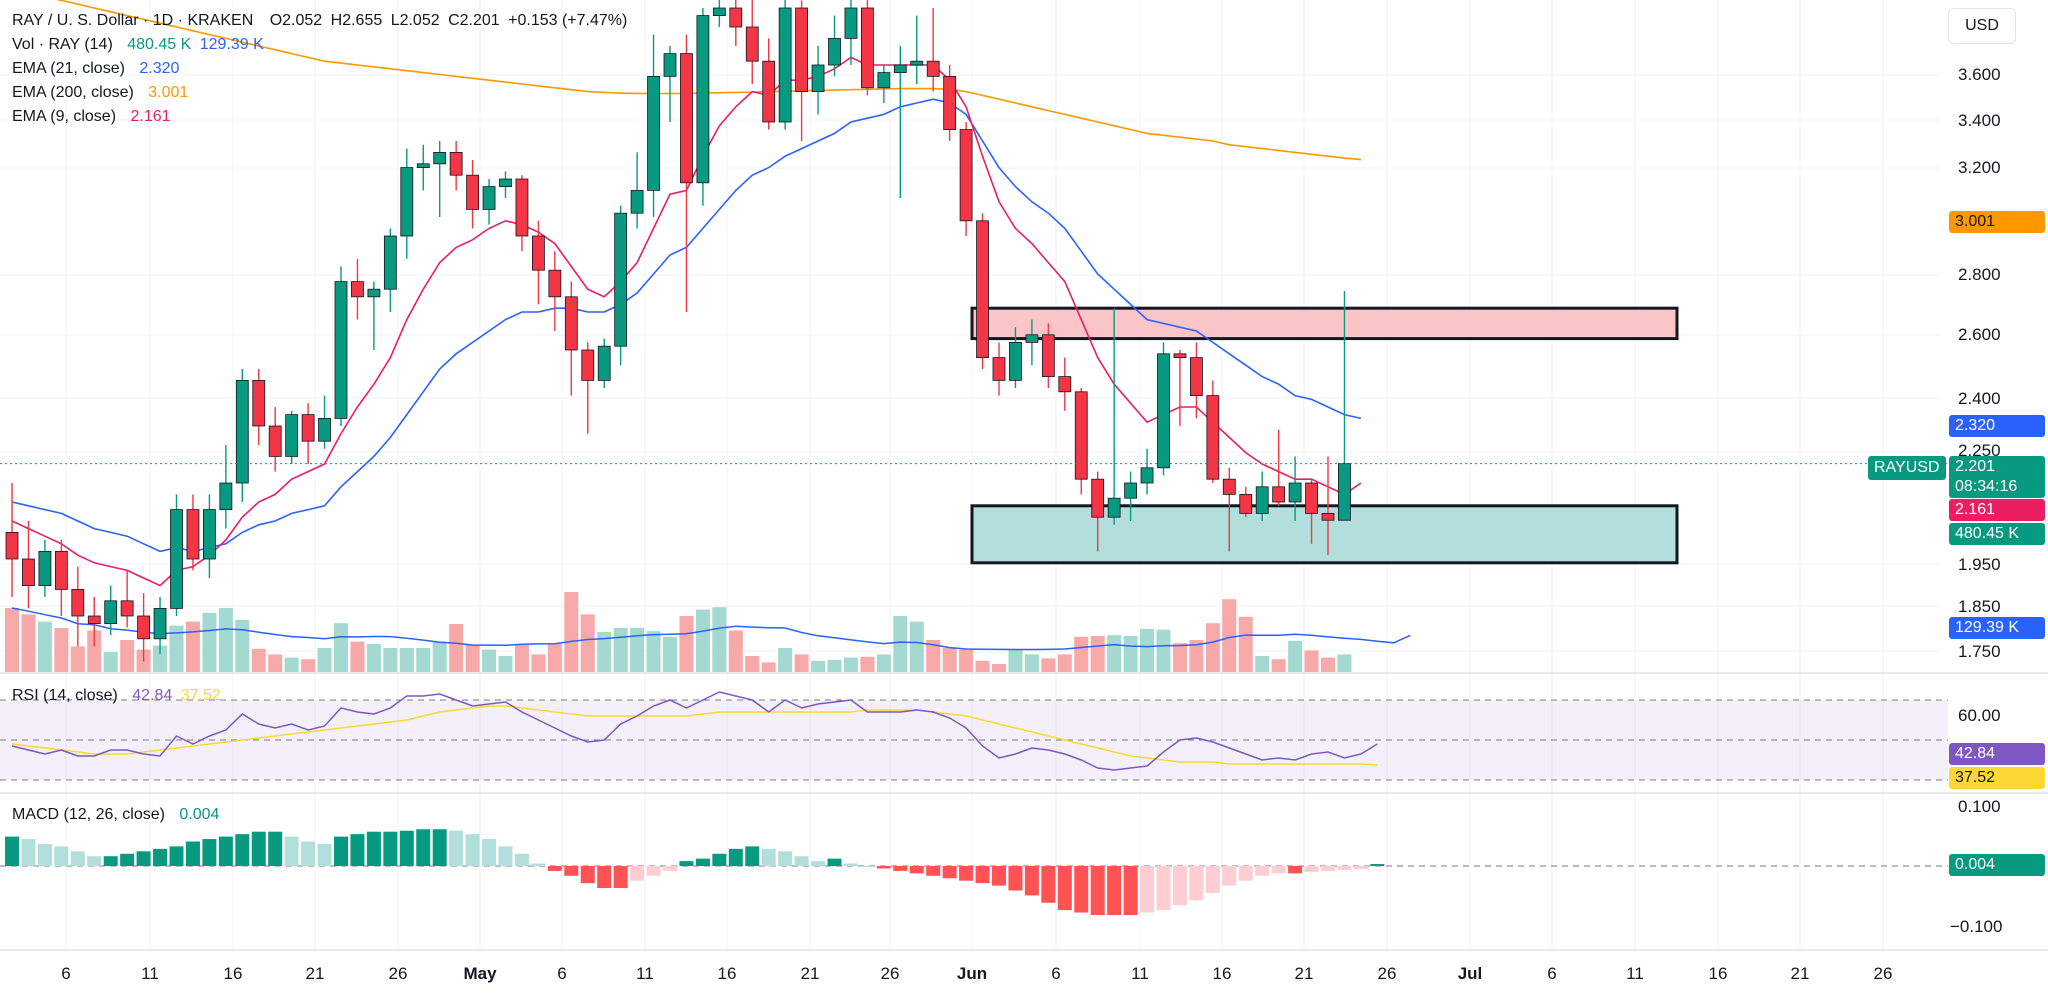 Image resolution: width=2048 pixels, height=997 pixels. Describe the element at coordinates (1979, 450) in the screenshot. I see `price-tick: 2.250` at that location.